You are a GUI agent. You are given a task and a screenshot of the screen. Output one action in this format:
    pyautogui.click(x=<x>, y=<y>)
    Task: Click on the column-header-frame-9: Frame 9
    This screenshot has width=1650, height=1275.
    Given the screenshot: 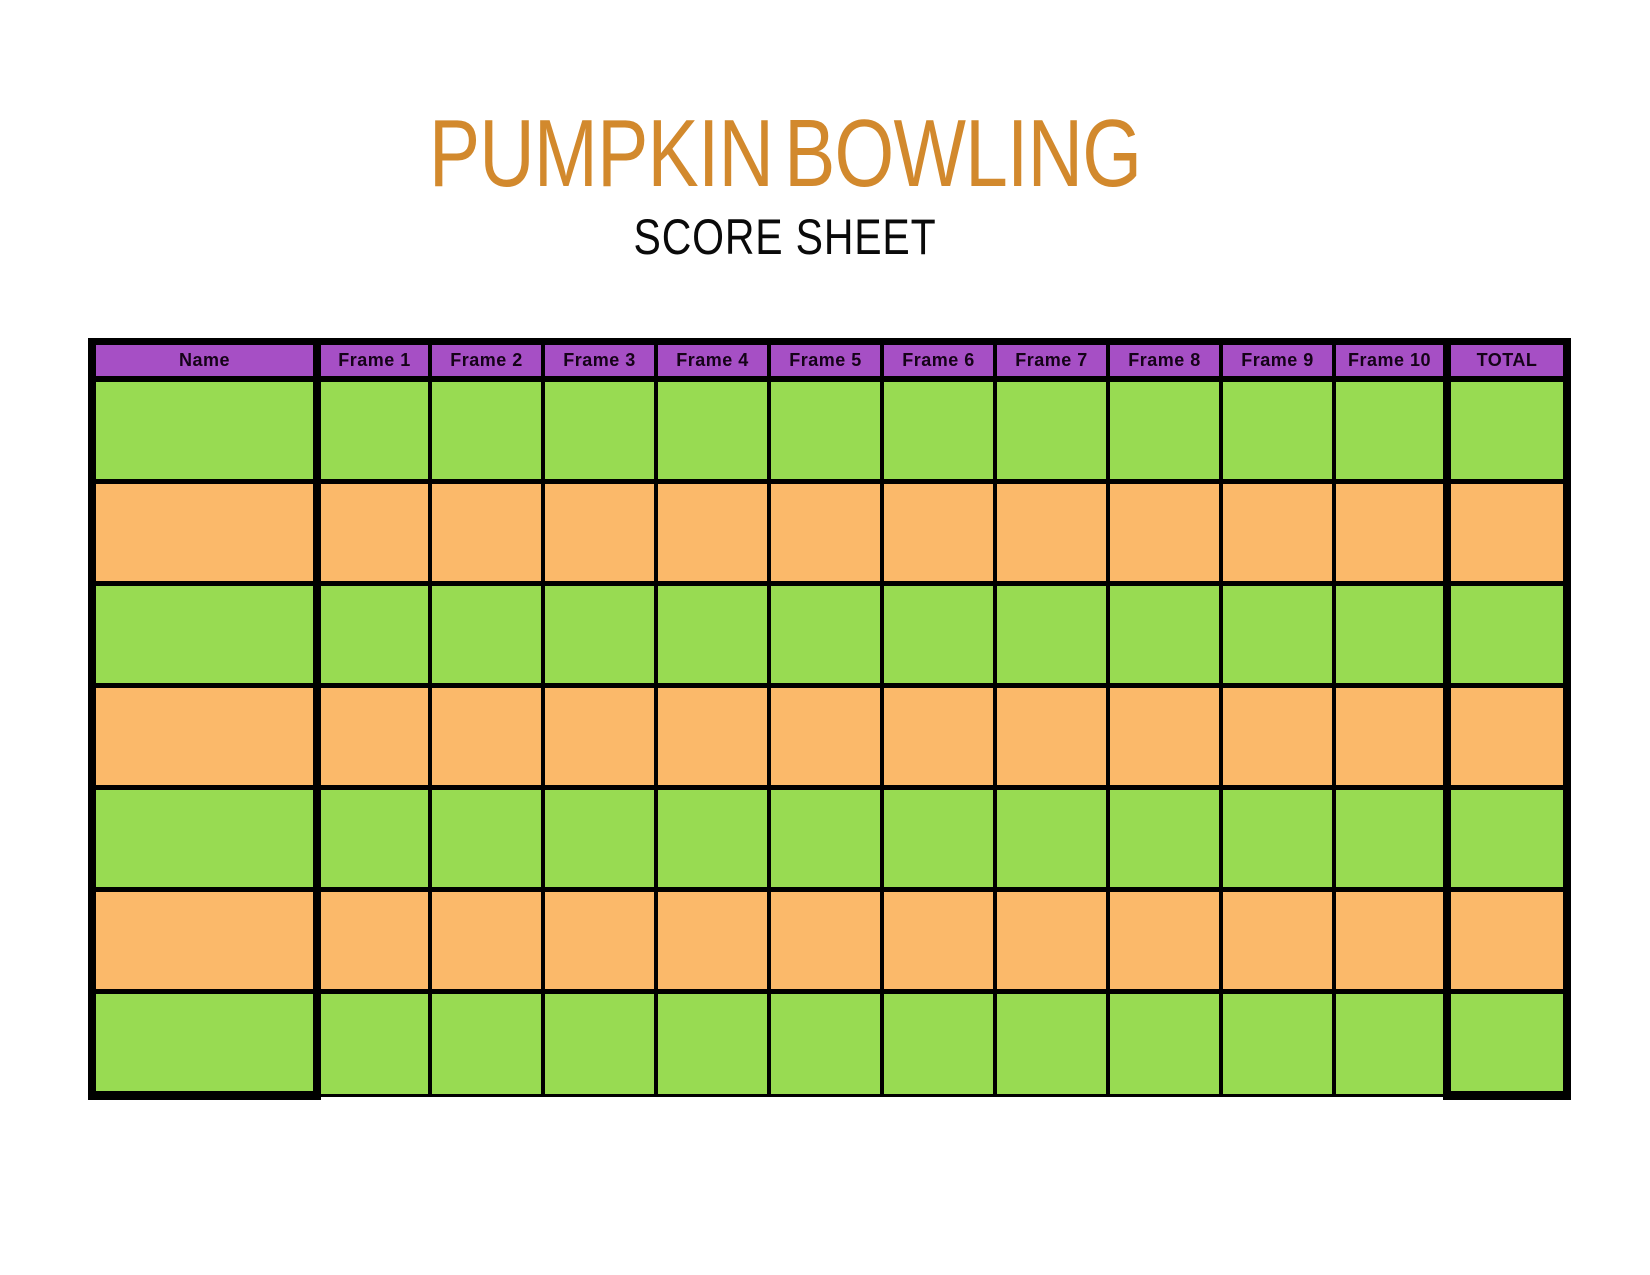 What is the action you would take?
    pyautogui.click(x=1277, y=360)
    